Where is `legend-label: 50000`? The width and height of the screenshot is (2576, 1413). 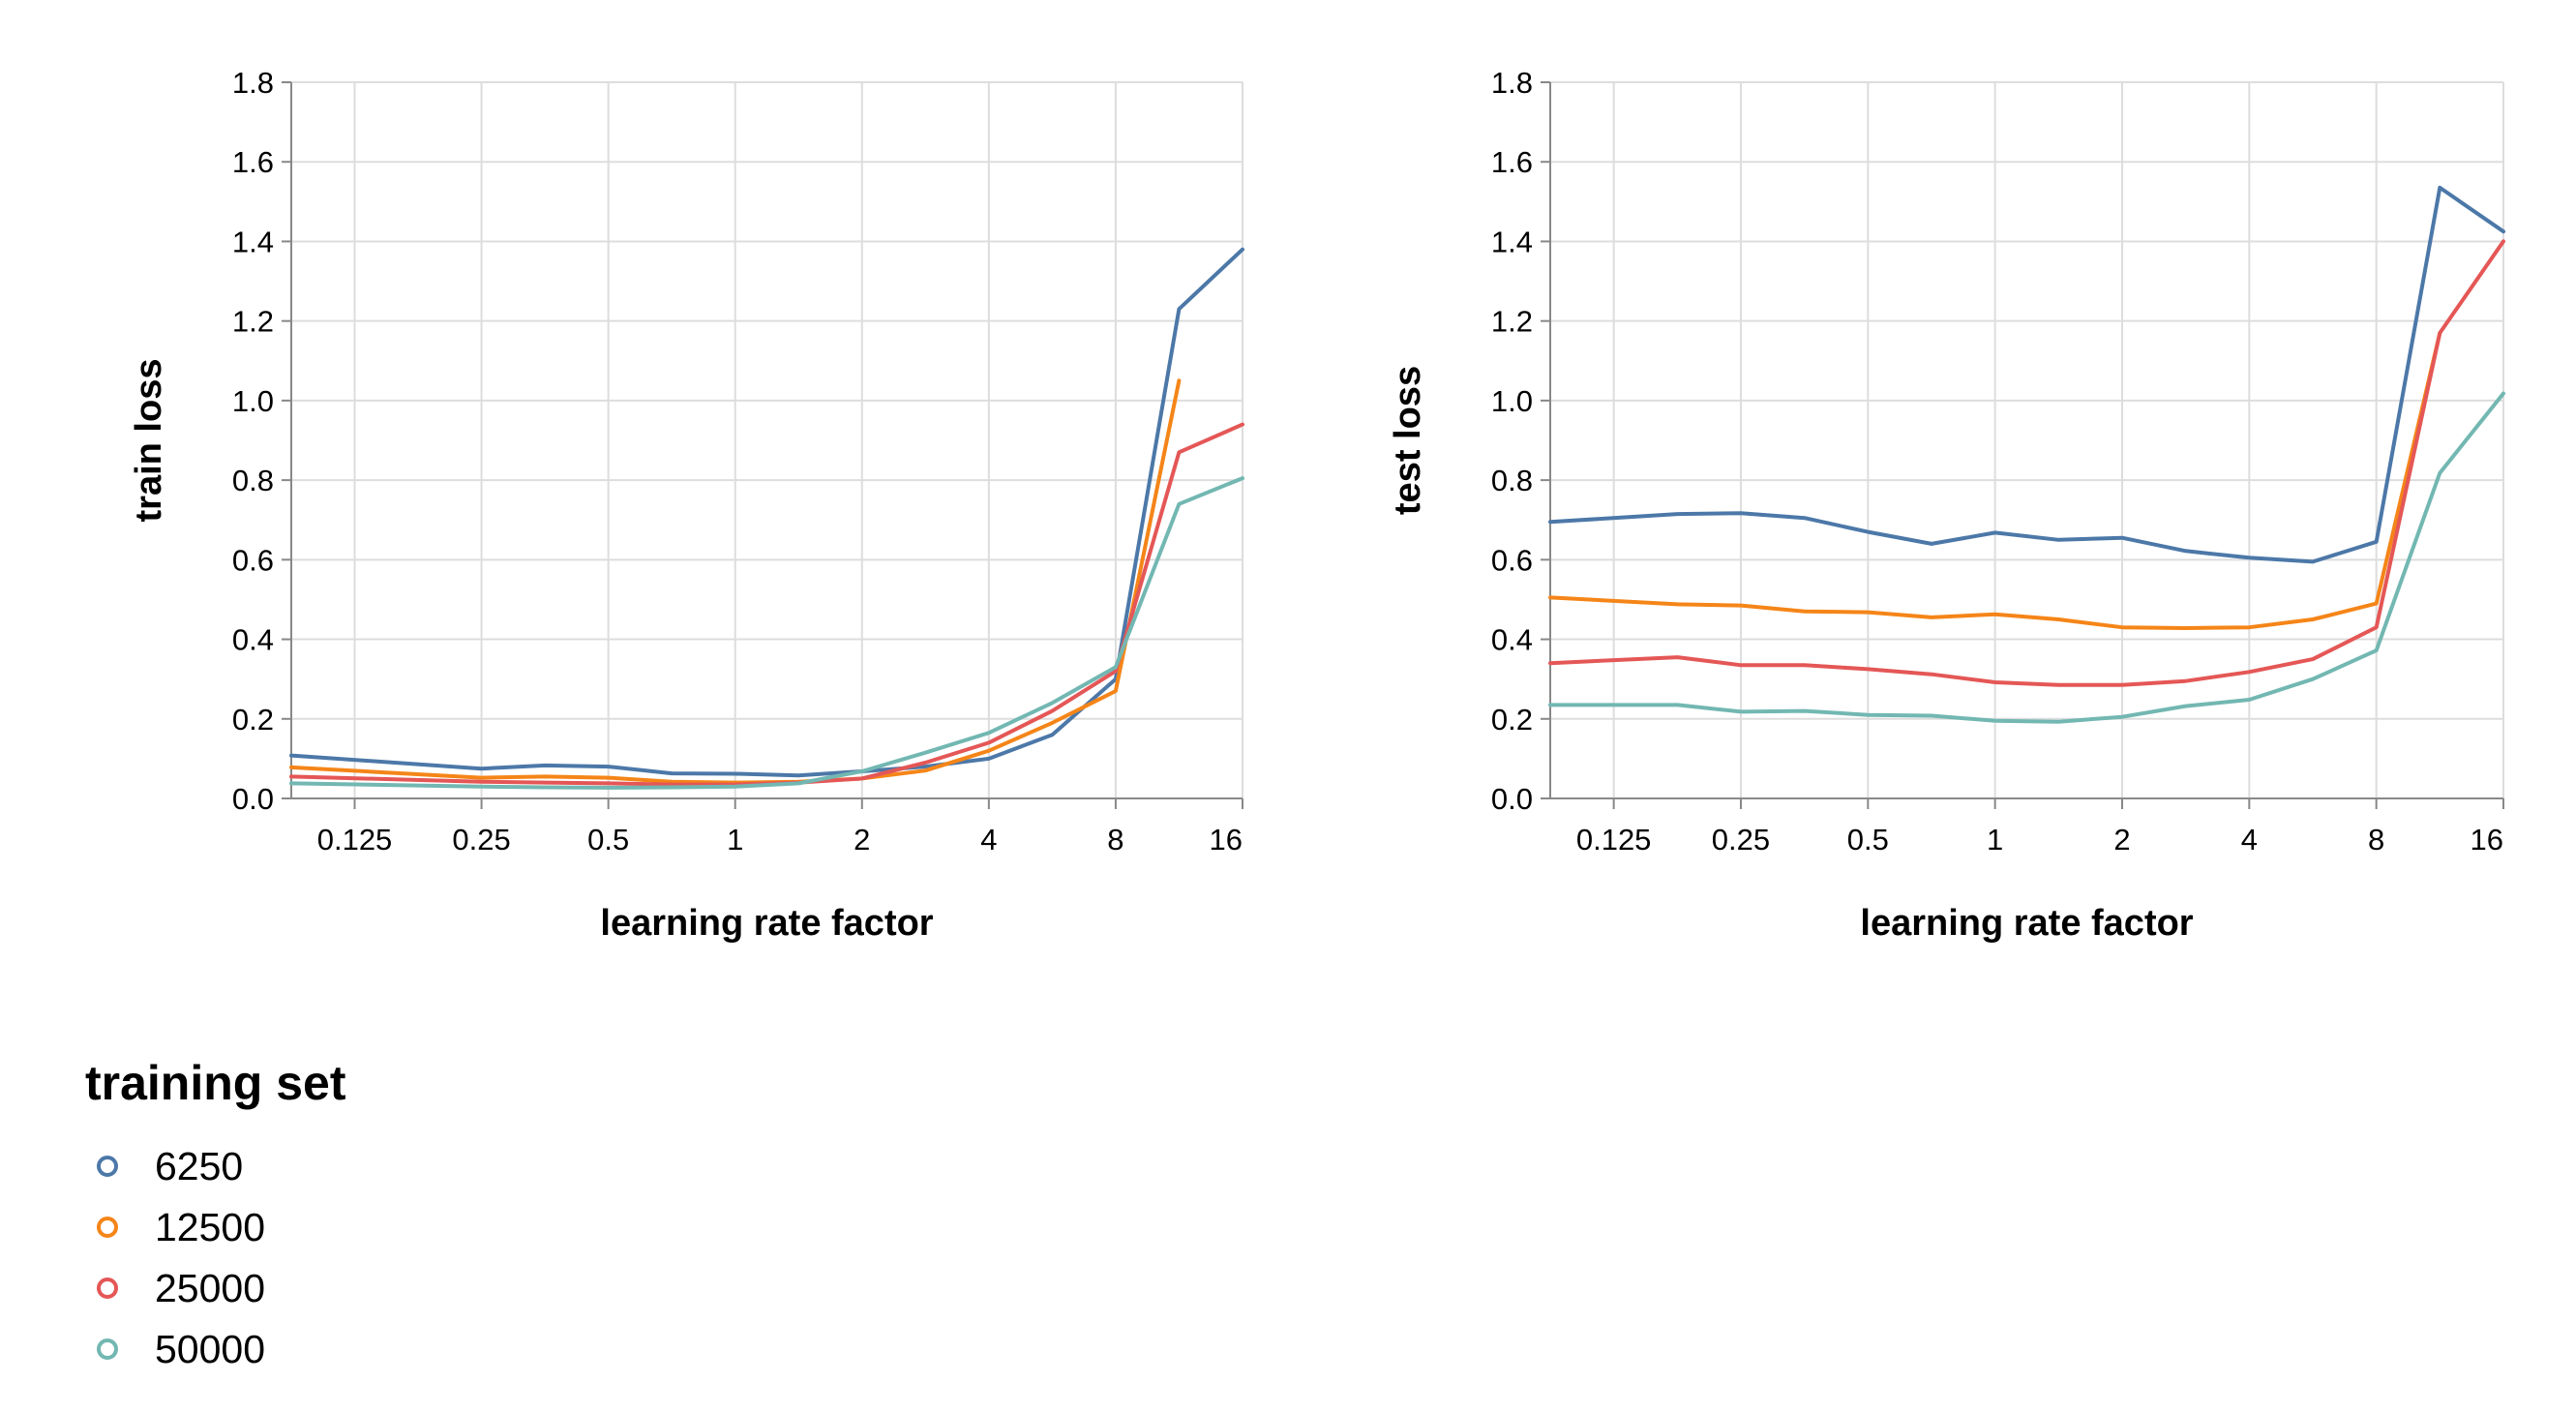 legend-label: 50000 is located at coordinates (210, 1349).